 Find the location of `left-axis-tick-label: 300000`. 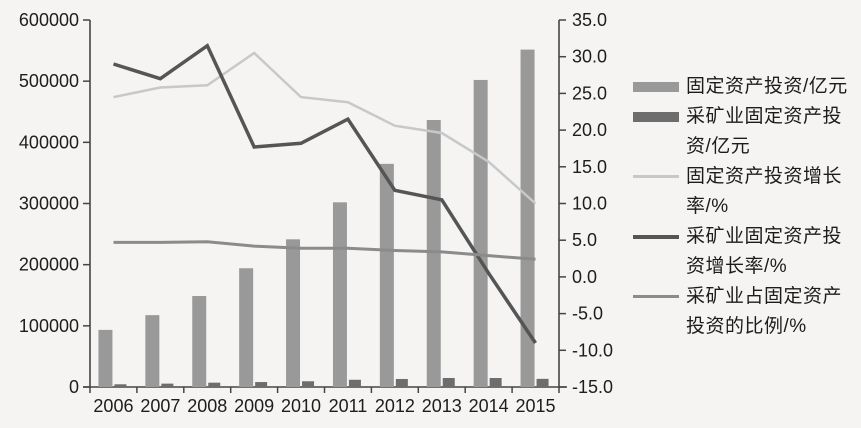

left-axis-tick-label: 300000 is located at coordinates (49, 204).